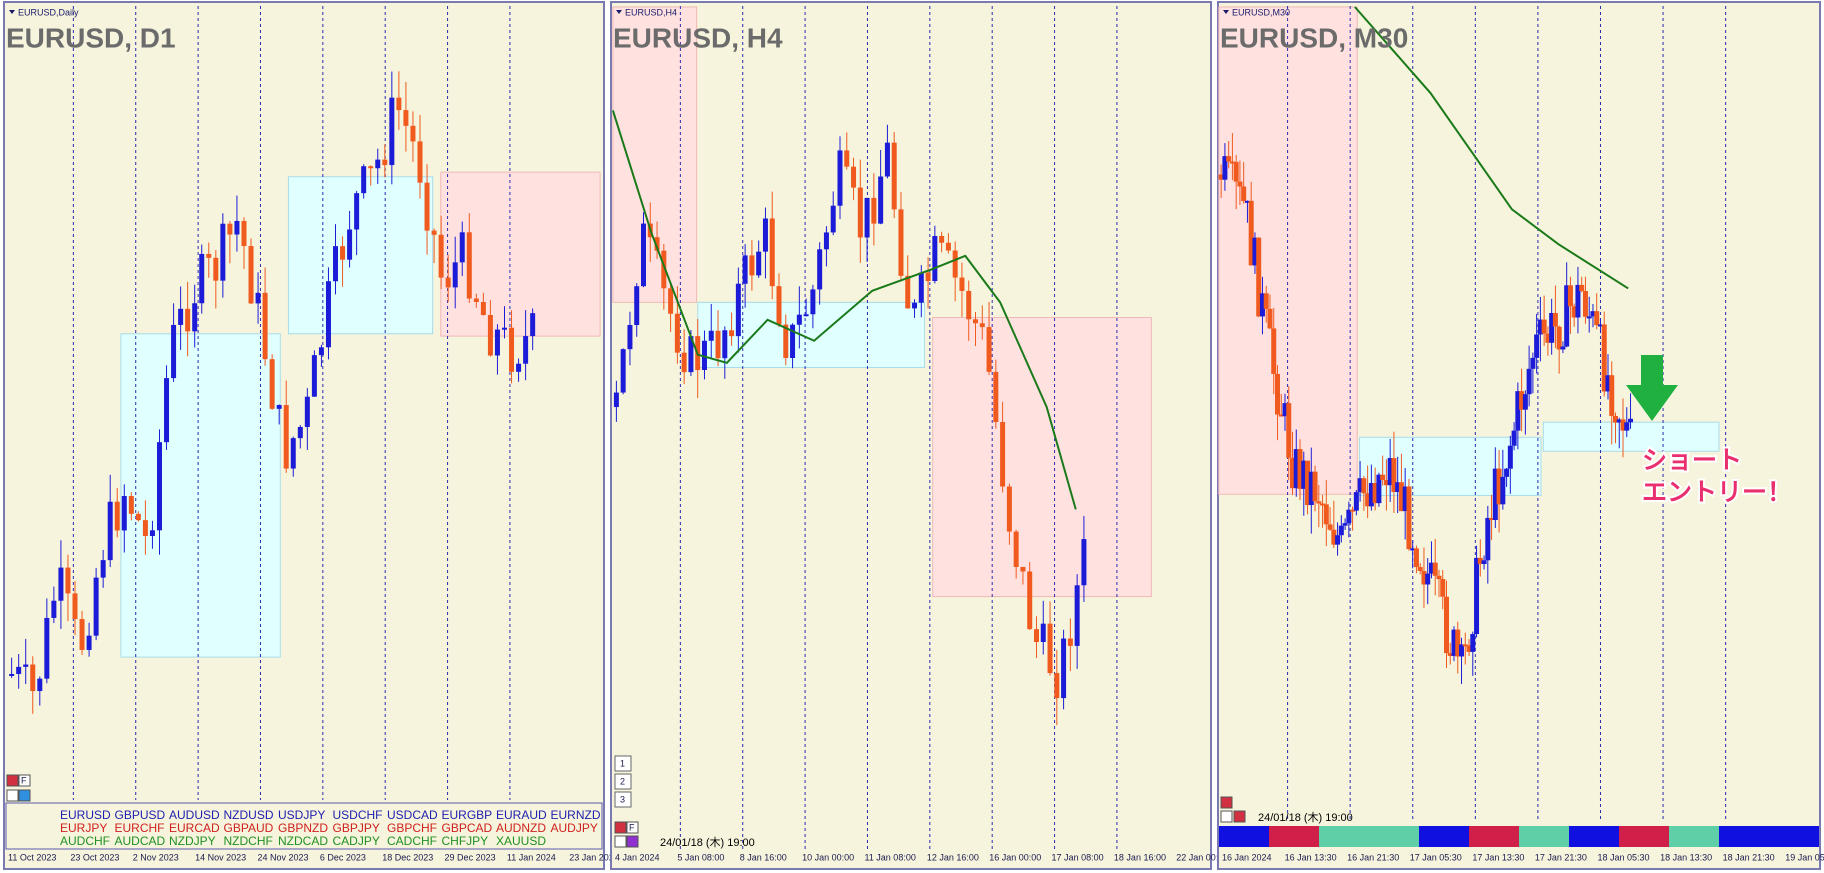 The image size is (1824, 873). What do you see at coordinates (576, 815) in the screenshot?
I see `currency-pair-button: EURNZD` at bounding box center [576, 815].